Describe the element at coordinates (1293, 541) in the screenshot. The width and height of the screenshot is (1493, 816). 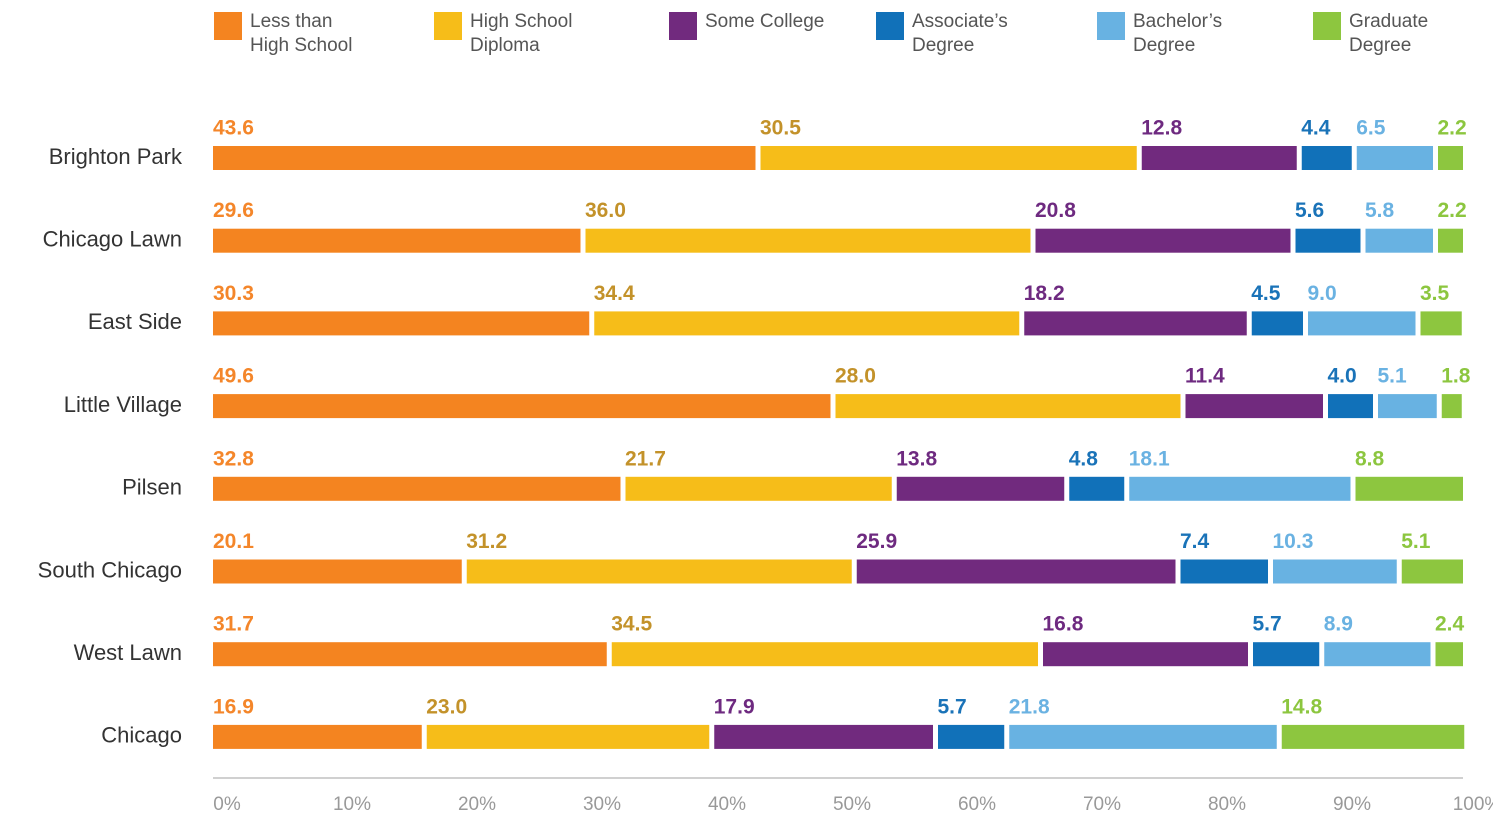
I see `value-label: 10.3` at that location.